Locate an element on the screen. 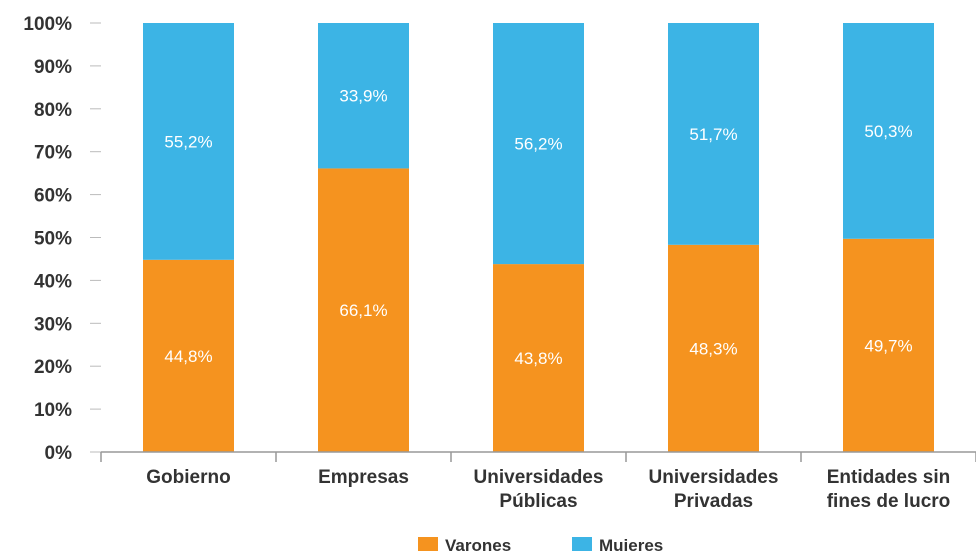 Image resolution: width=976 pixels, height=551 pixels. data-label: 49,7% is located at coordinates (888, 345).